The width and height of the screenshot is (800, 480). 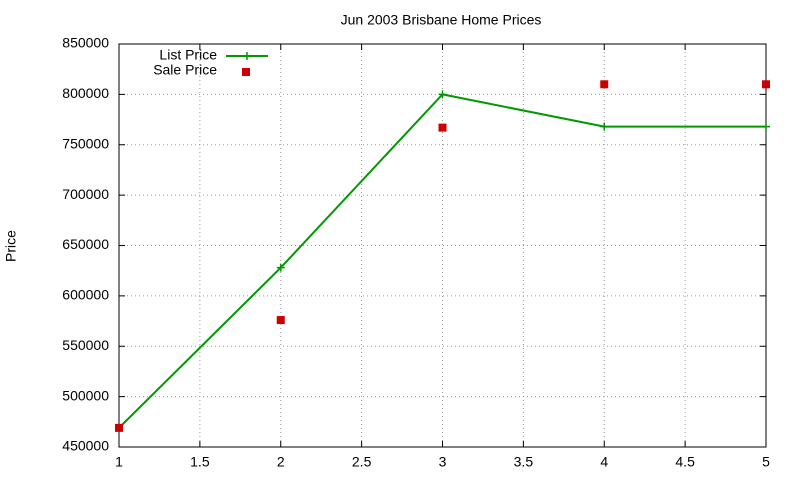 What do you see at coordinates (685, 462) in the screenshot?
I see `x-tick-label: 4.5` at bounding box center [685, 462].